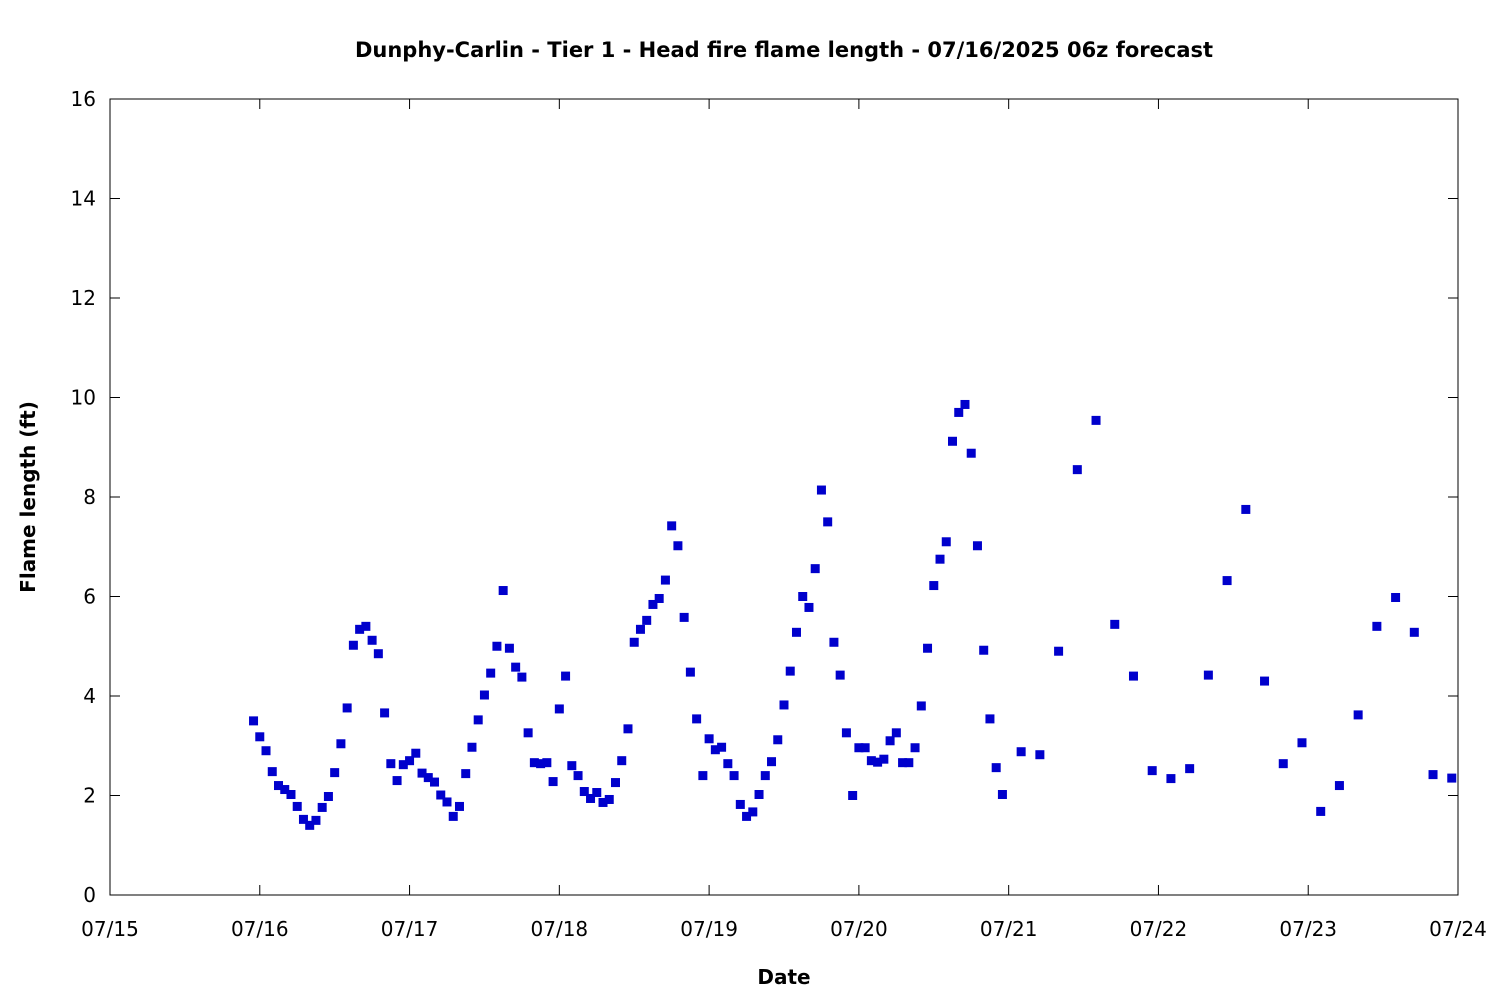 This screenshot has width=1500, height=1000. I want to click on y-tick-label: 14, so click(83, 199).